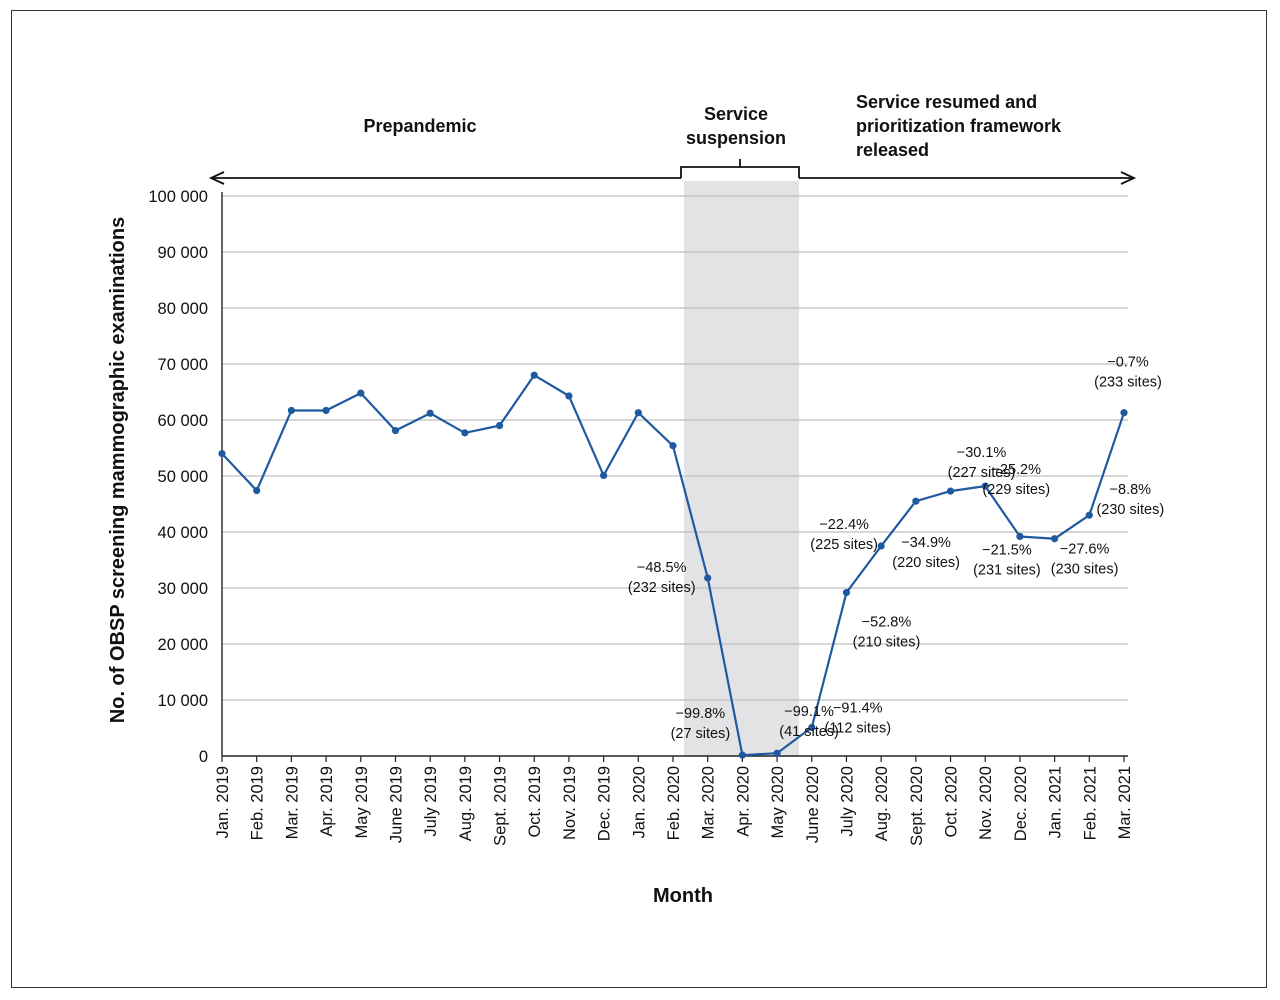 The width and height of the screenshot is (1280, 1000). Describe the element at coordinates (982, 453) in the screenshot. I see `annotation-label: −30.1%` at that location.